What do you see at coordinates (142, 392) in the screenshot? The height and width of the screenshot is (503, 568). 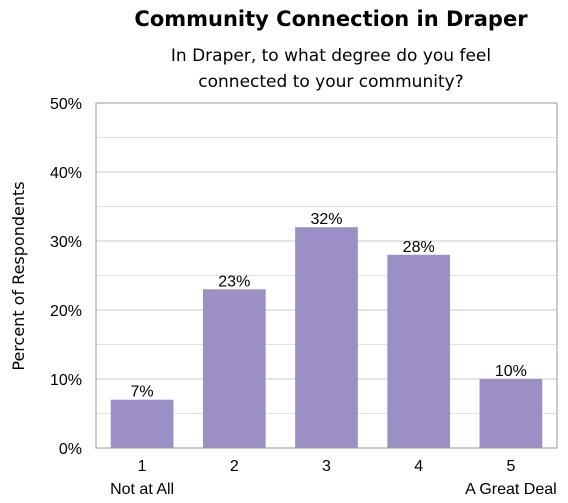 I see `data-label: 7%` at bounding box center [142, 392].